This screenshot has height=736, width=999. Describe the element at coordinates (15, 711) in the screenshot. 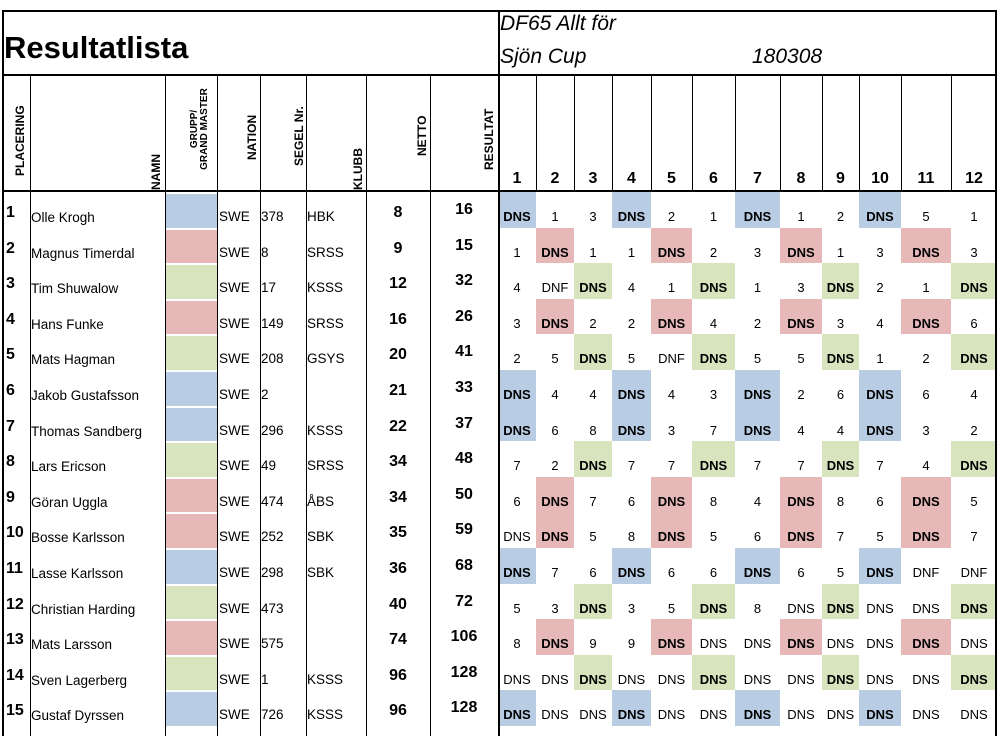

I see `placering-cell: 15` at that location.